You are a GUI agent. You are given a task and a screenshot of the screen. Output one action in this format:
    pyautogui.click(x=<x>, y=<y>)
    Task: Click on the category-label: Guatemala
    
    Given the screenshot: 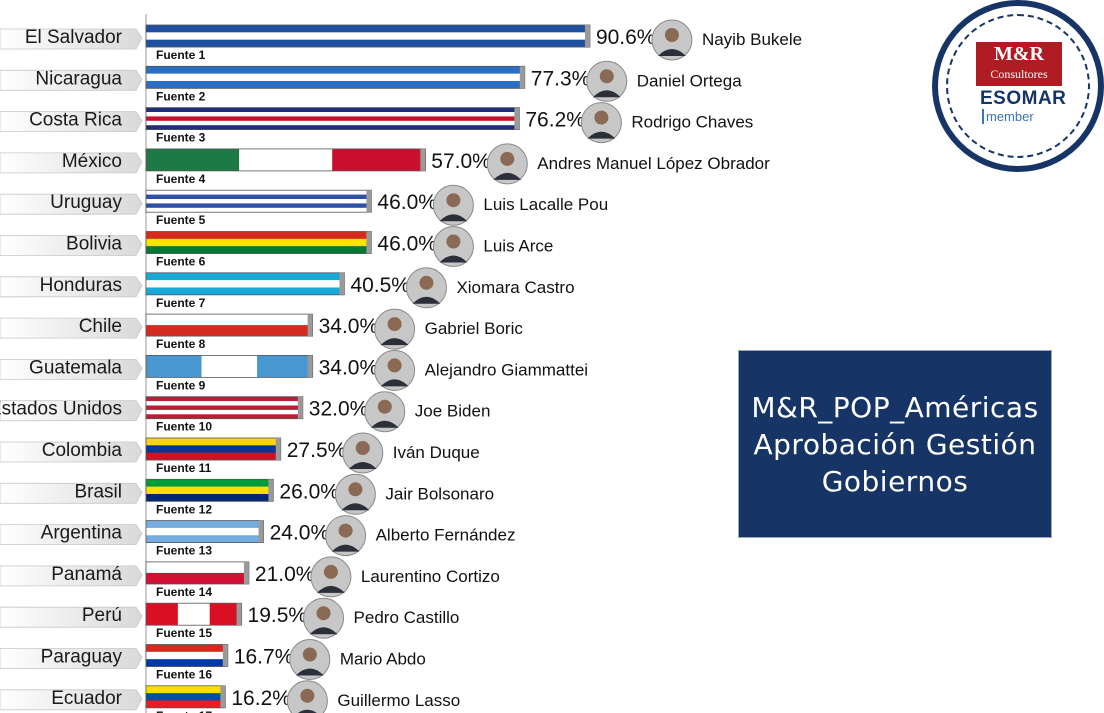 What is the action you would take?
    pyautogui.click(x=75, y=367)
    